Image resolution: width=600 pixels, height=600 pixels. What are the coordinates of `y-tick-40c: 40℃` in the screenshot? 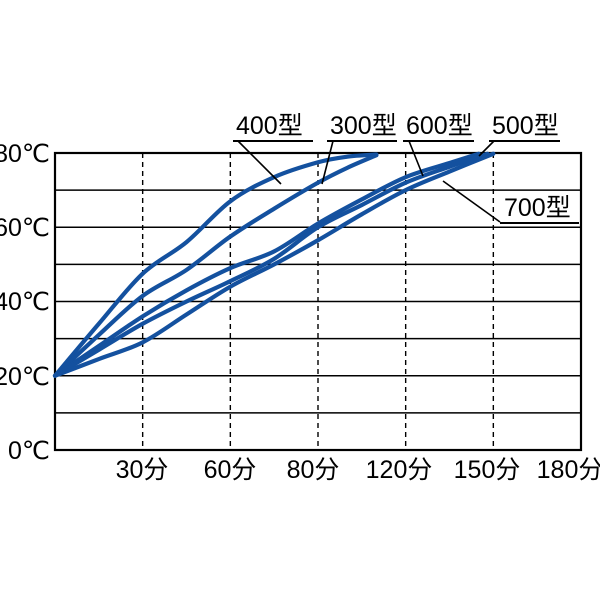 It's located at (25, 302).